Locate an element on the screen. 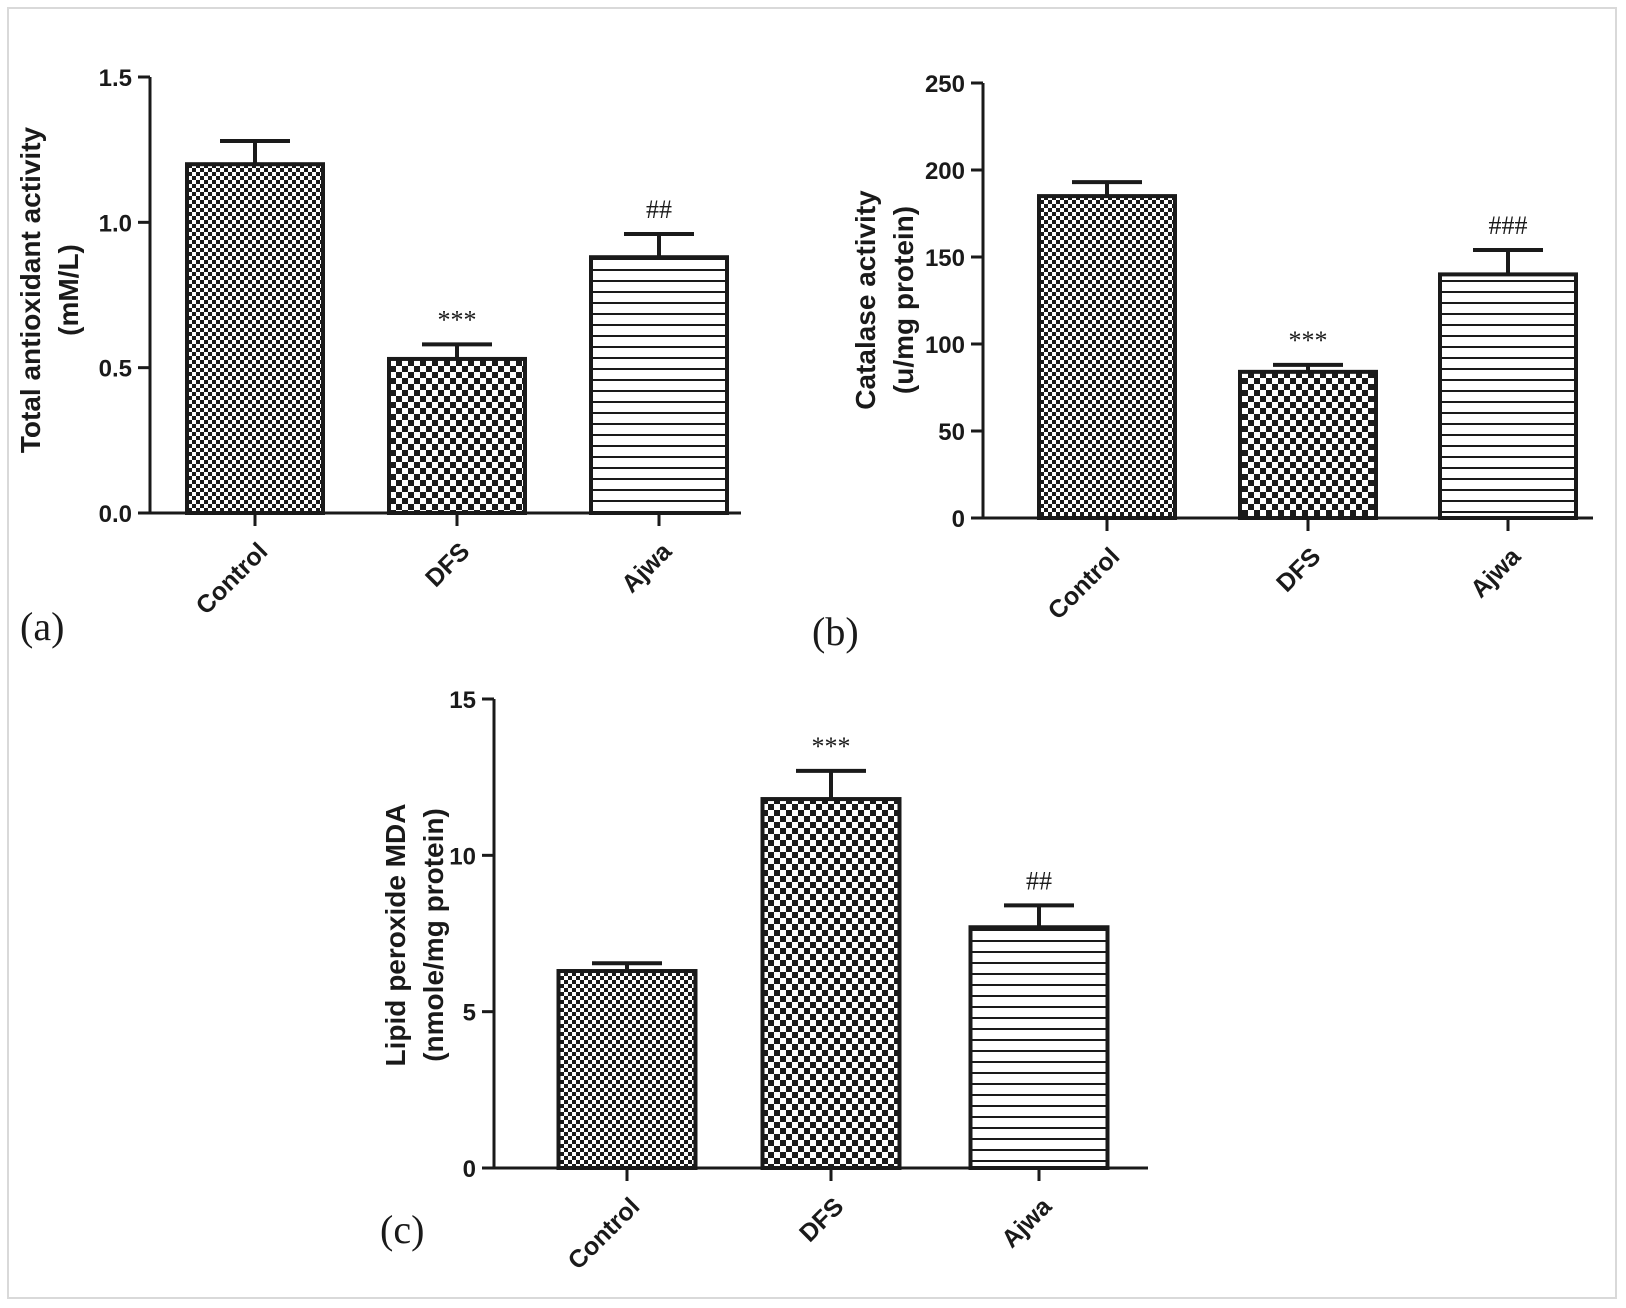 Image resolution: width=1626 pixels, height=1308 pixels. chart-b-y-tick-label: 150 is located at coordinates (945, 258).